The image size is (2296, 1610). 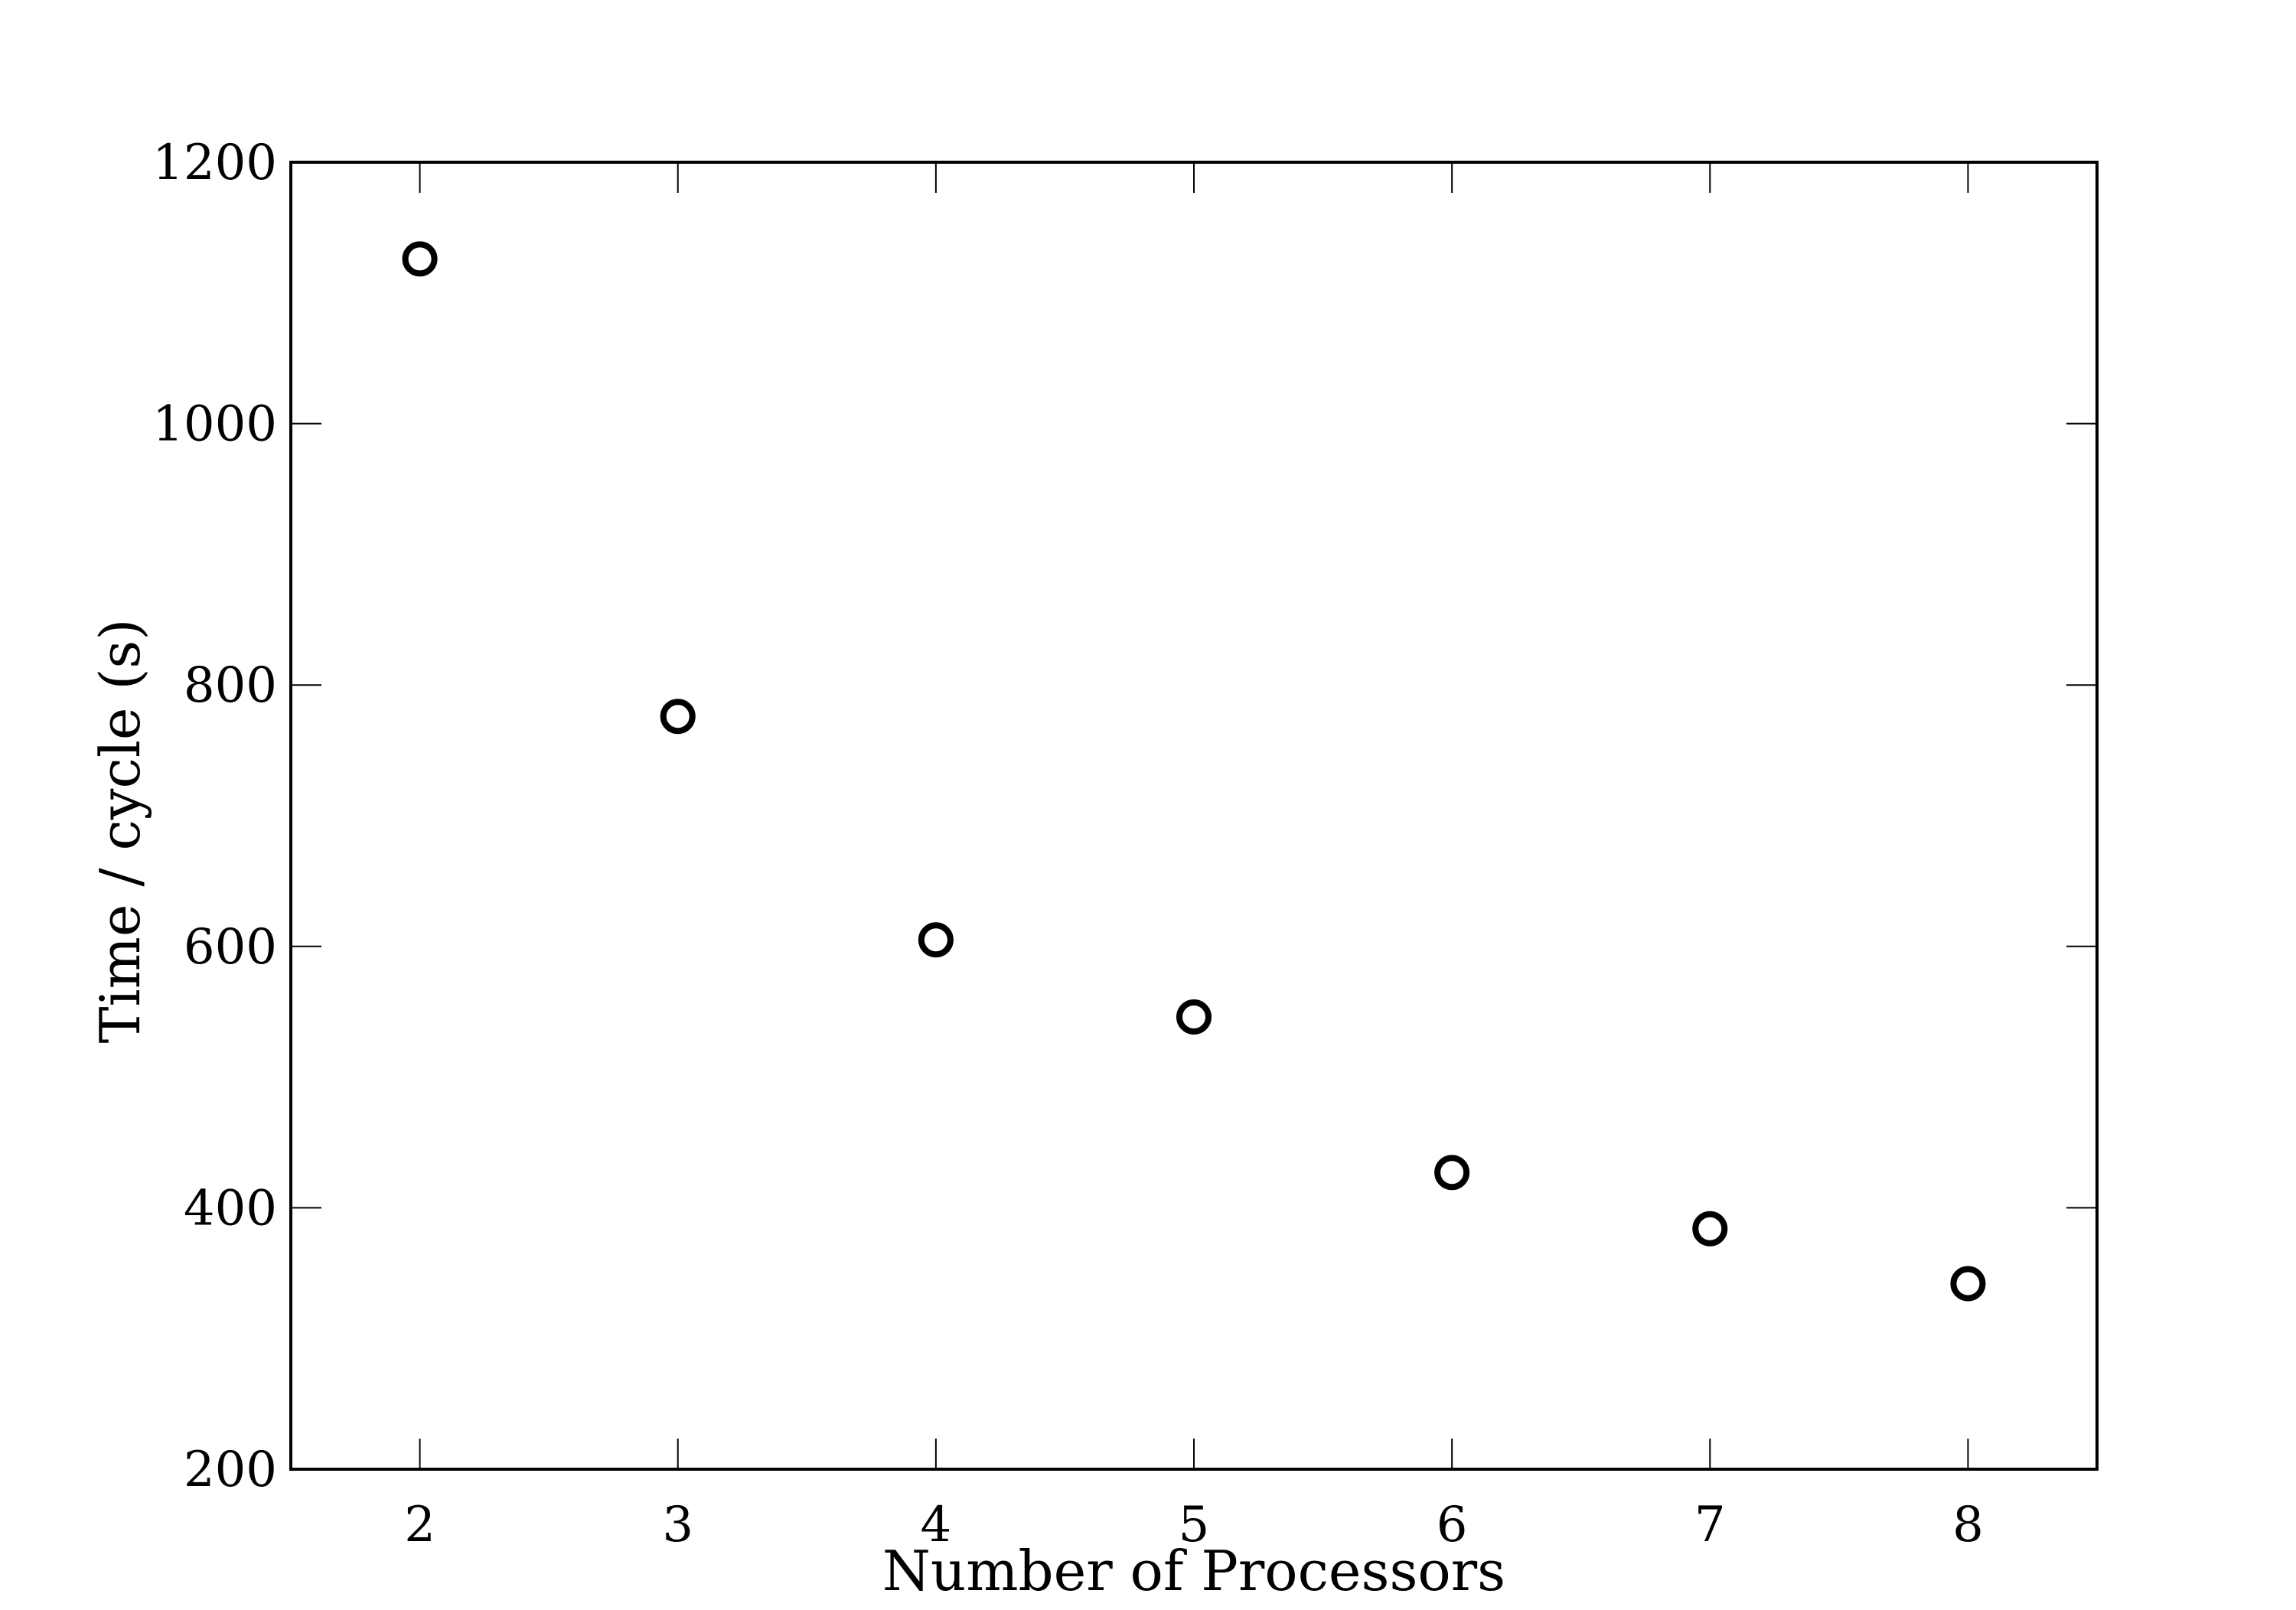 What do you see at coordinates (1194, 1525) in the screenshot?
I see `x-tick-label: 5` at bounding box center [1194, 1525].